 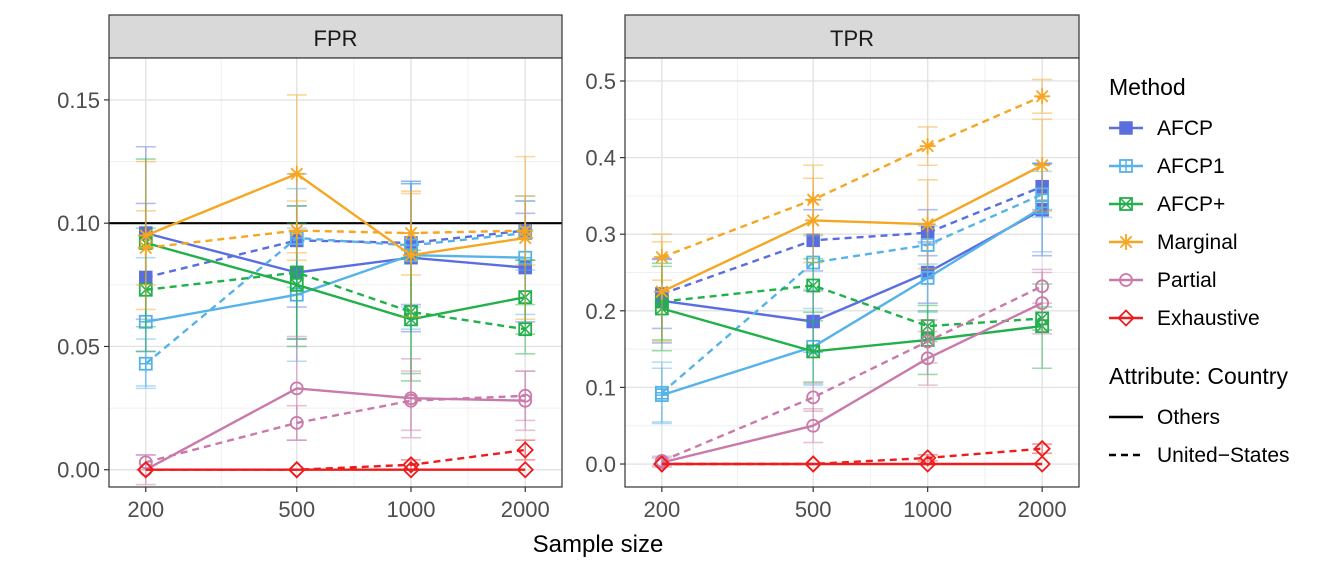 I want to click on x-tick-label: 2000, so click(x=1042, y=509).